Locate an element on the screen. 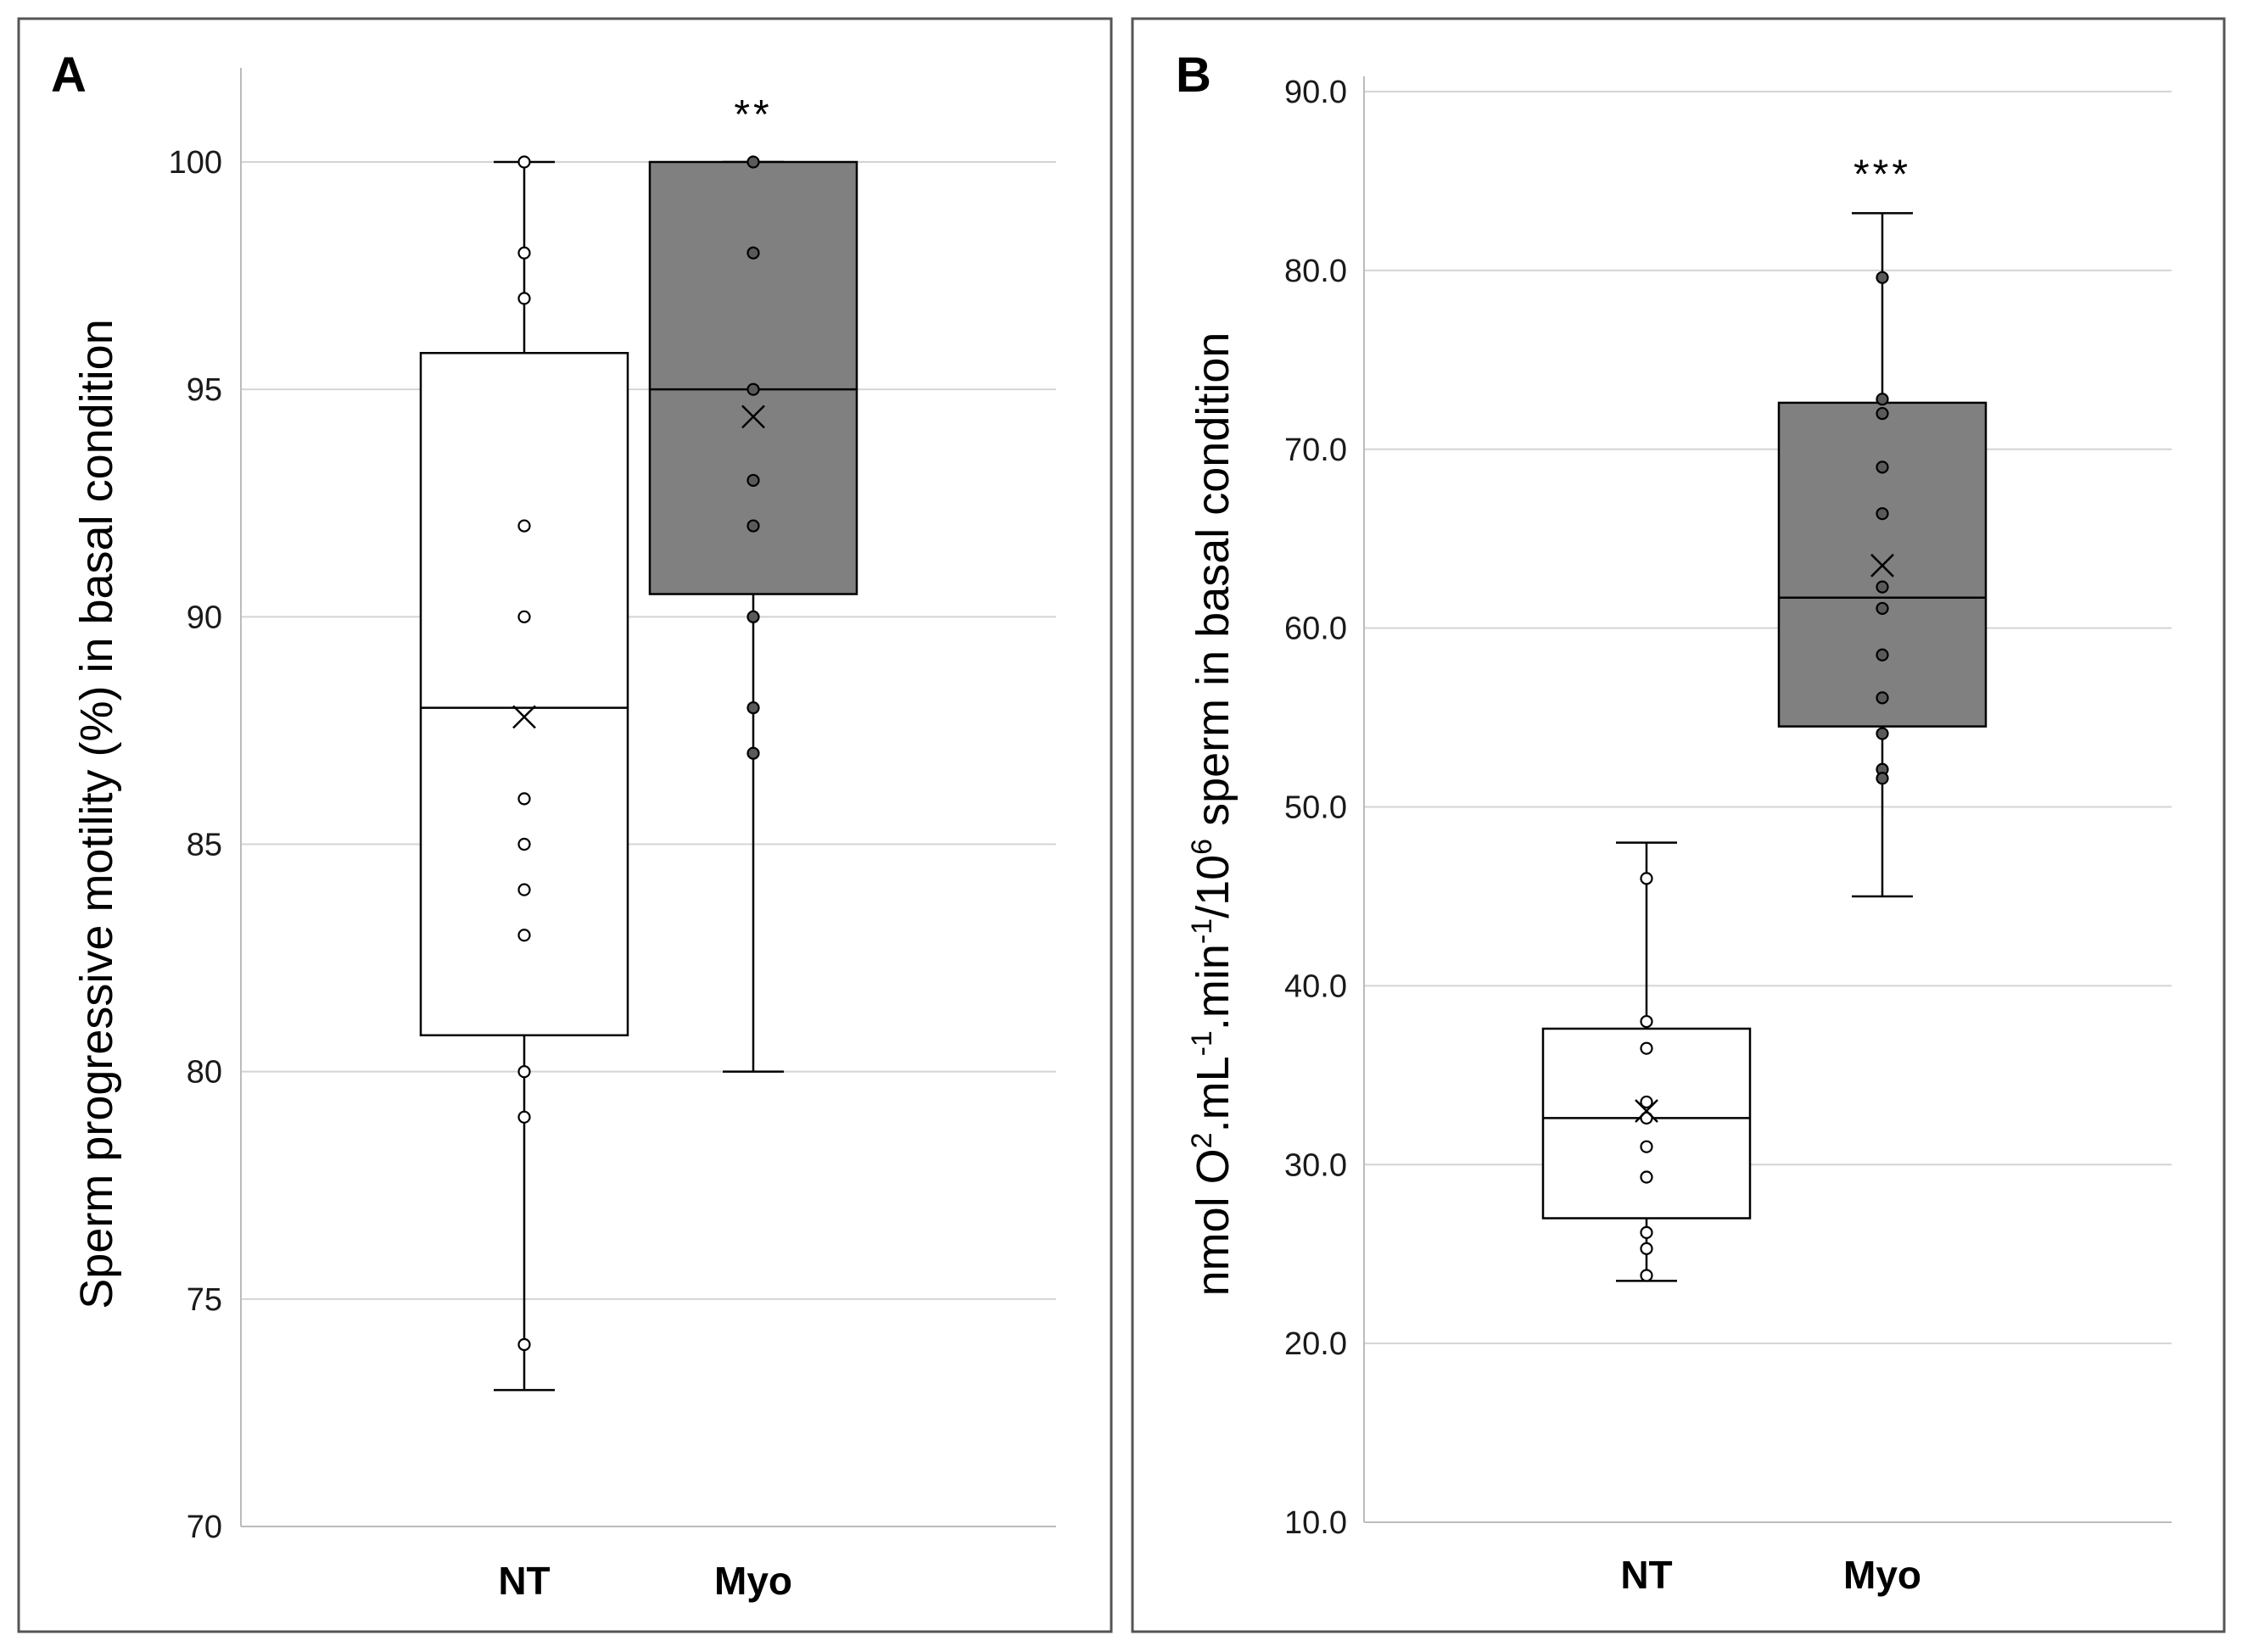  panel-b-y-tick-label: 50.0 is located at coordinates (1315, 808).